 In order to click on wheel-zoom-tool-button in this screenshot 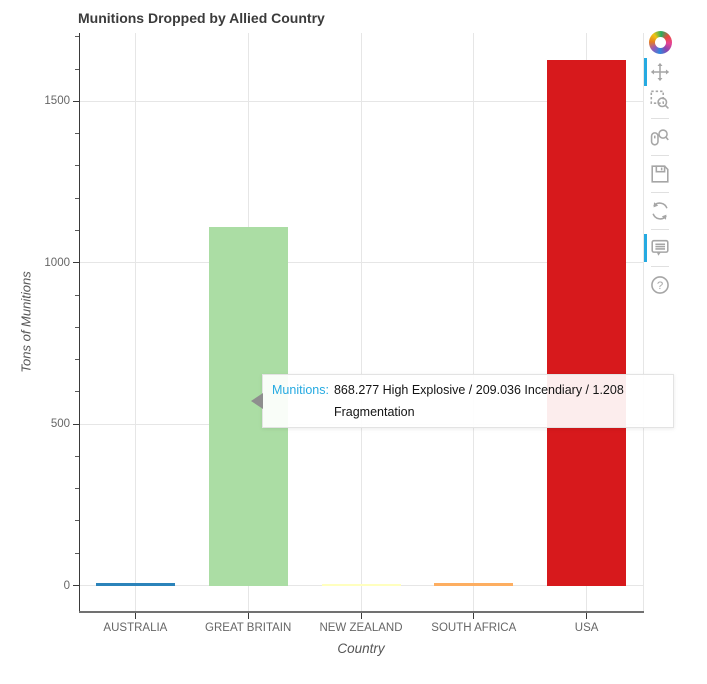, I will do `click(660, 137)`.